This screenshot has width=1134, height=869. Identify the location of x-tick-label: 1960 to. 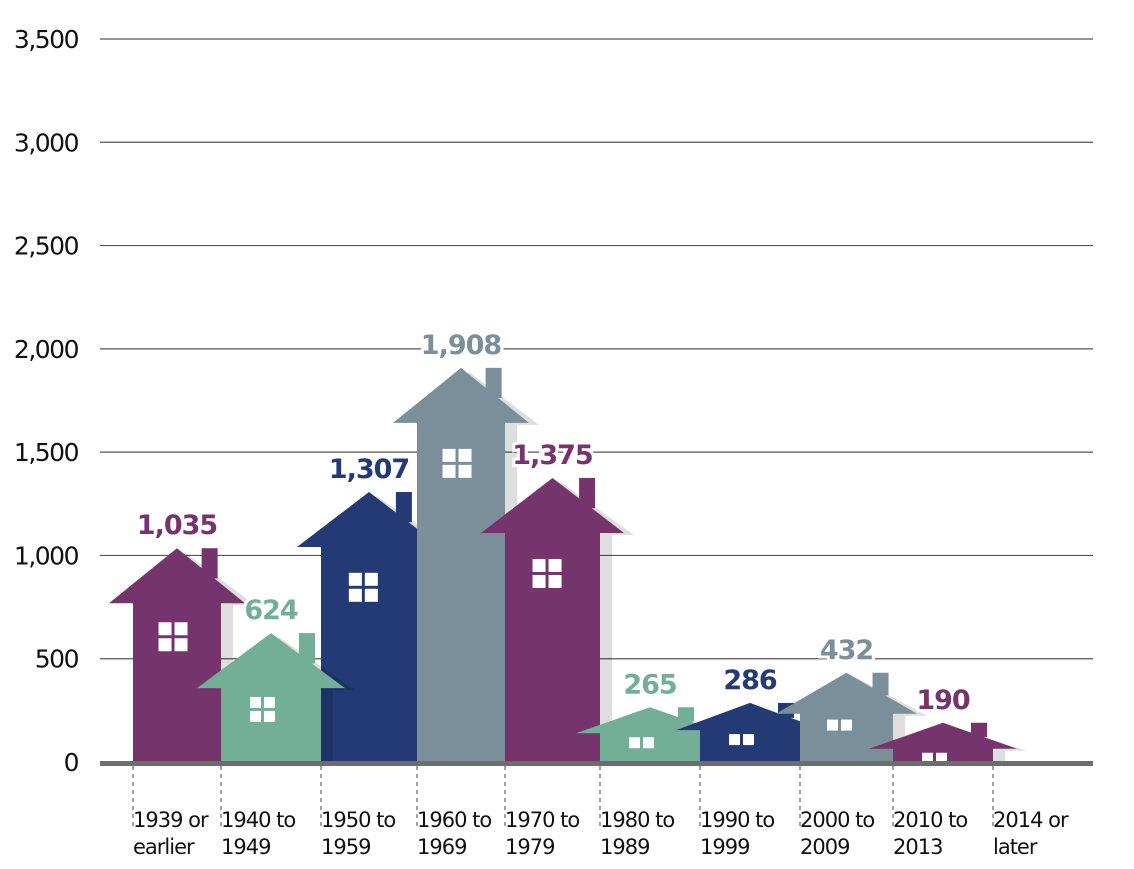
(454, 820).